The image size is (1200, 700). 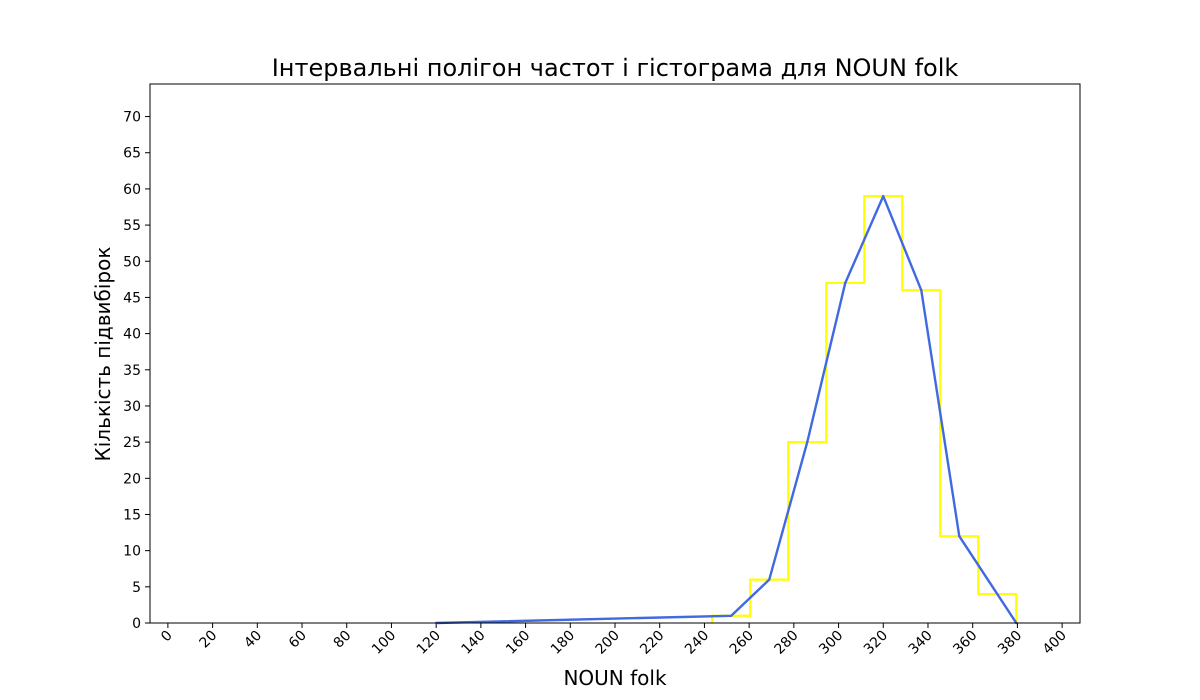 I want to click on y-tick-label: 65, so click(x=132, y=154).